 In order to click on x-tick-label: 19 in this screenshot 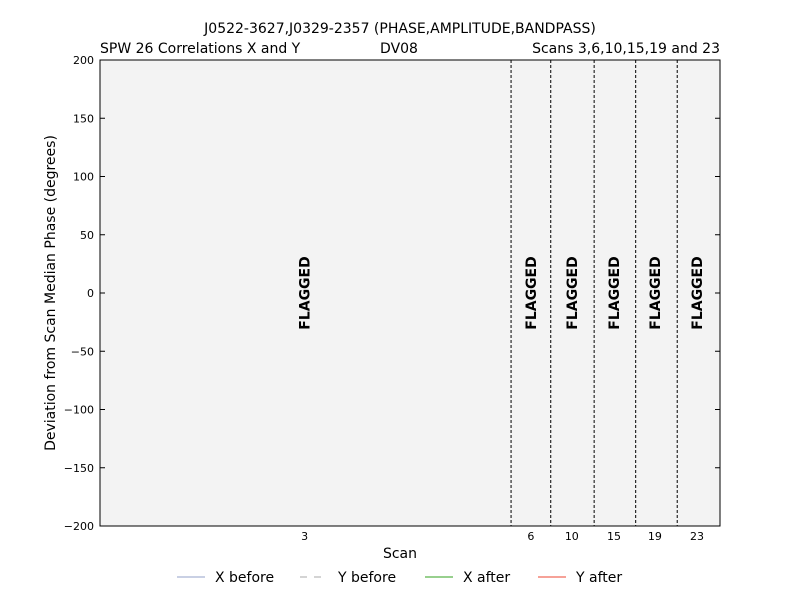, I will do `click(655, 536)`.